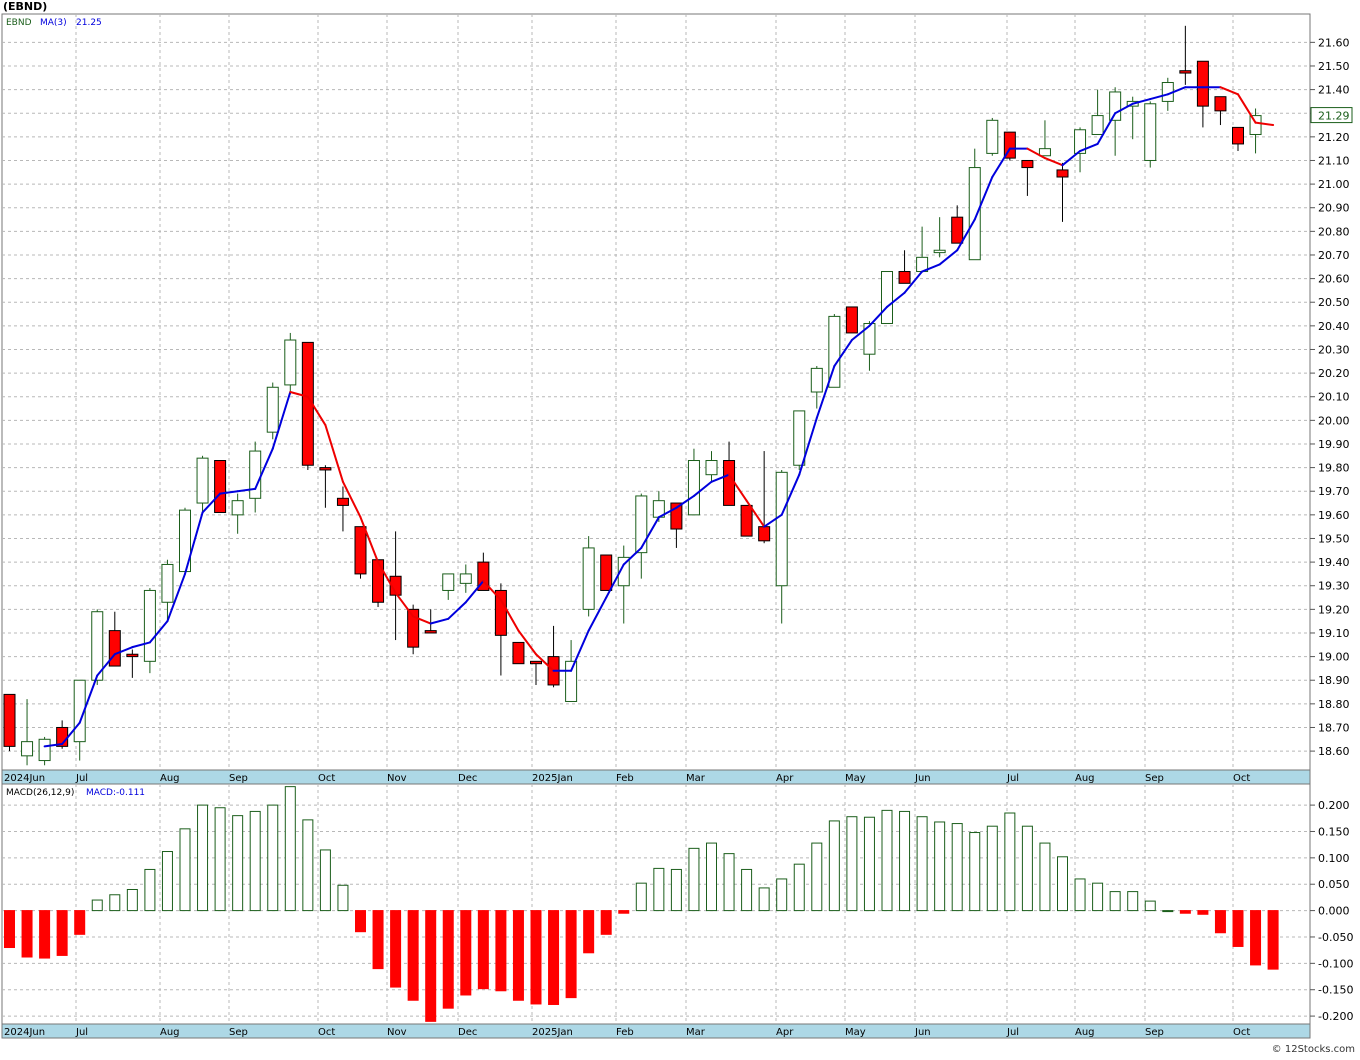 The height and width of the screenshot is (1060, 1360). What do you see at coordinates (1334, 704) in the screenshot?
I see `price-y-tick-label: 18.80` at bounding box center [1334, 704].